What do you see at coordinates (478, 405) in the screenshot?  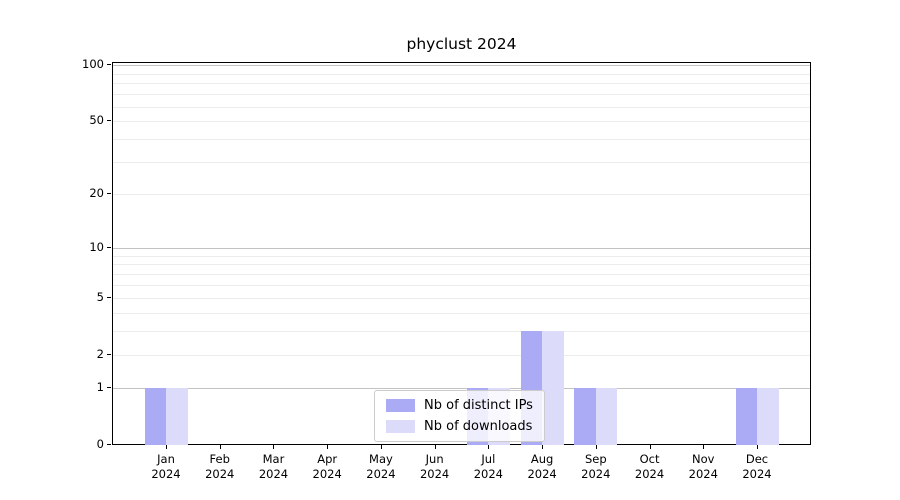 I see `legend-label-distinct-ips: Nb of distinct IPs` at bounding box center [478, 405].